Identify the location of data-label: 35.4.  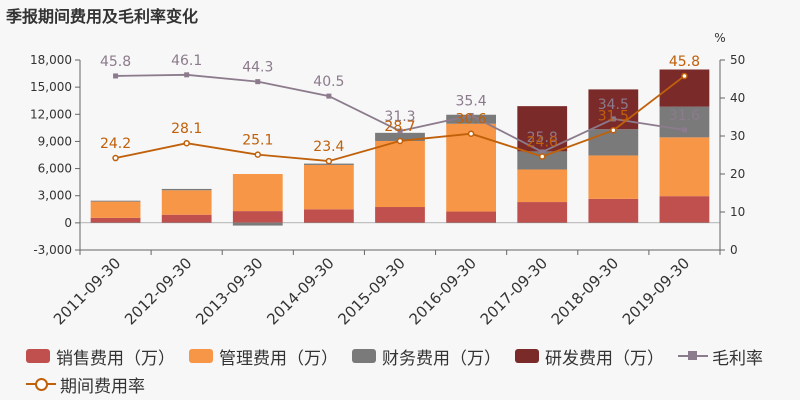
(471, 101).